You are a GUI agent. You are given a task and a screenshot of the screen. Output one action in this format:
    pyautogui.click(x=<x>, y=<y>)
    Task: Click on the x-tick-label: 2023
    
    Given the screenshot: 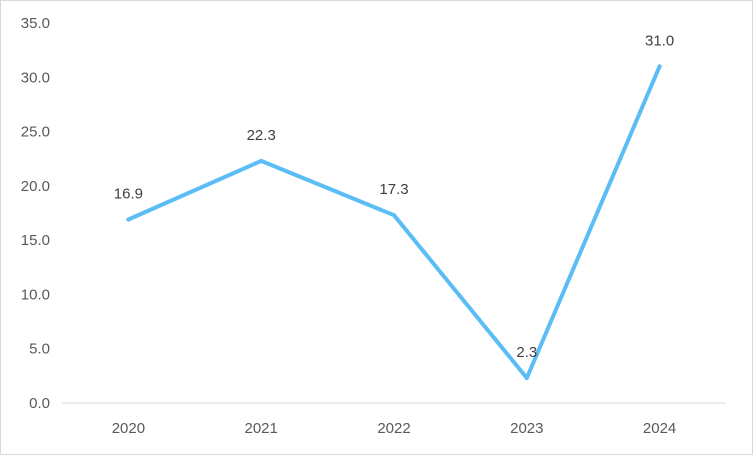 What is the action you would take?
    pyautogui.click(x=526, y=428)
    